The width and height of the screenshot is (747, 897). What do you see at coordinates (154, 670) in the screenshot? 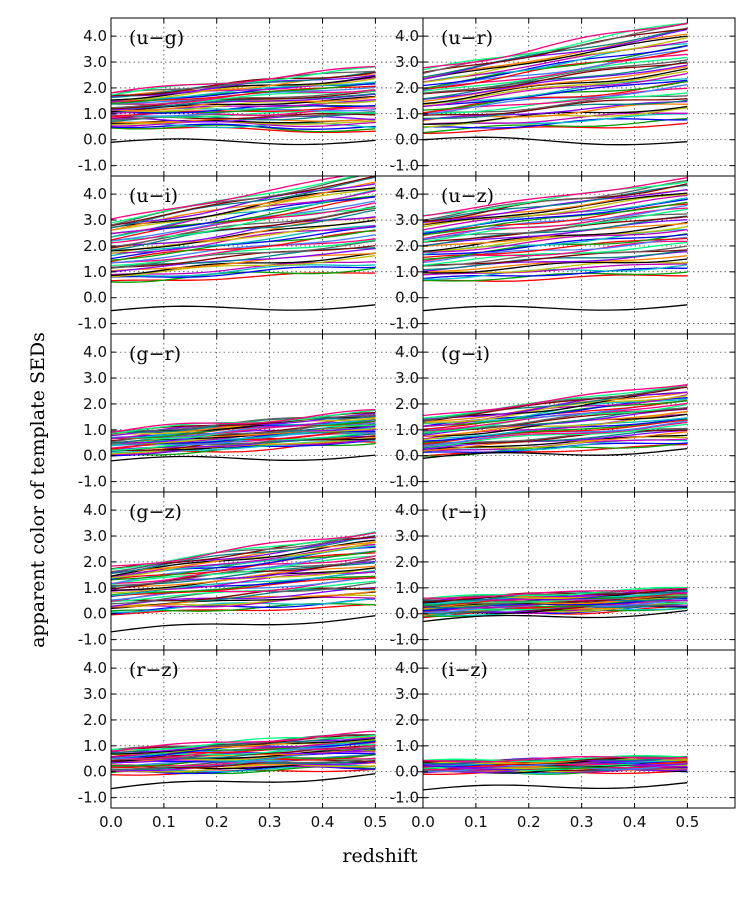
I see `panel-label: (r−z)` at bounding box center [154, 670].